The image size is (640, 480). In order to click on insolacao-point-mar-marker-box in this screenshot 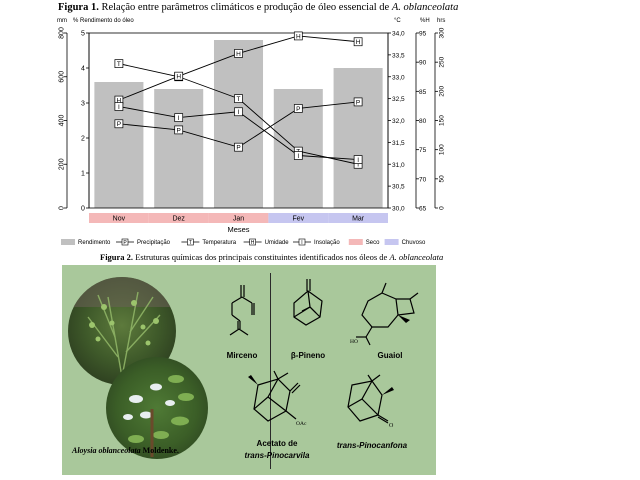, I will do `click(358, 159)`.